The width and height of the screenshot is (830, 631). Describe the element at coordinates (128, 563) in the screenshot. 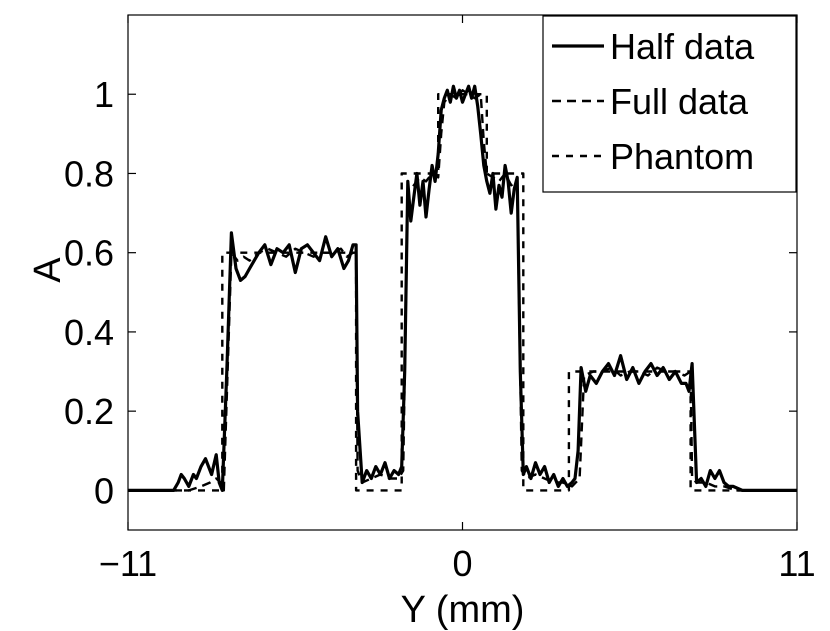

I see `x-tick-label: −11` at that location.